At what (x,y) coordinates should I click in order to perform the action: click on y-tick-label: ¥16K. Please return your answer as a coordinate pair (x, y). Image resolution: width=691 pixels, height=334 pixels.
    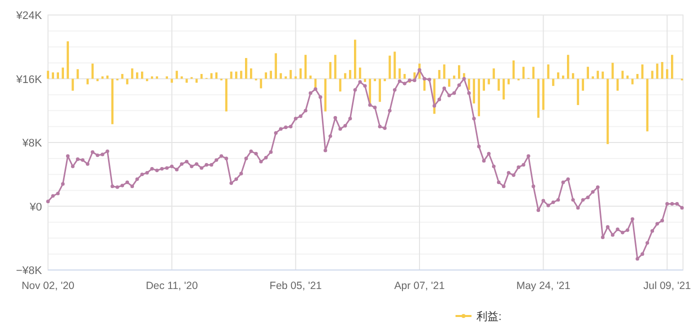
    Looking at the image, I should click on (29, 80).